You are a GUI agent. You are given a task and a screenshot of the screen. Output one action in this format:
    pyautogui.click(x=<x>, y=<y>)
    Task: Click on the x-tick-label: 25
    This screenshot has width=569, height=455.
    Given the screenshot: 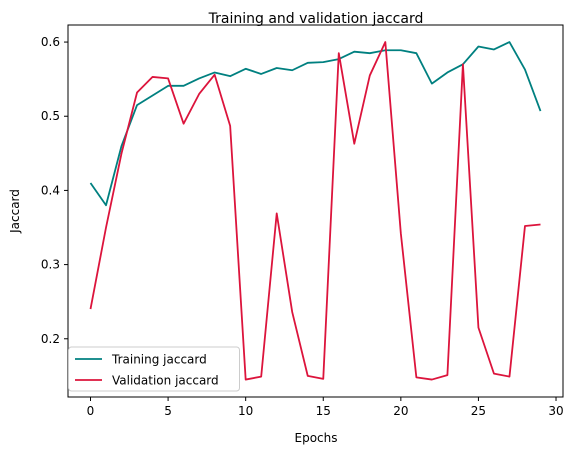 What is the action you would take?
    pyautogui.click(x=478, y=411)
    